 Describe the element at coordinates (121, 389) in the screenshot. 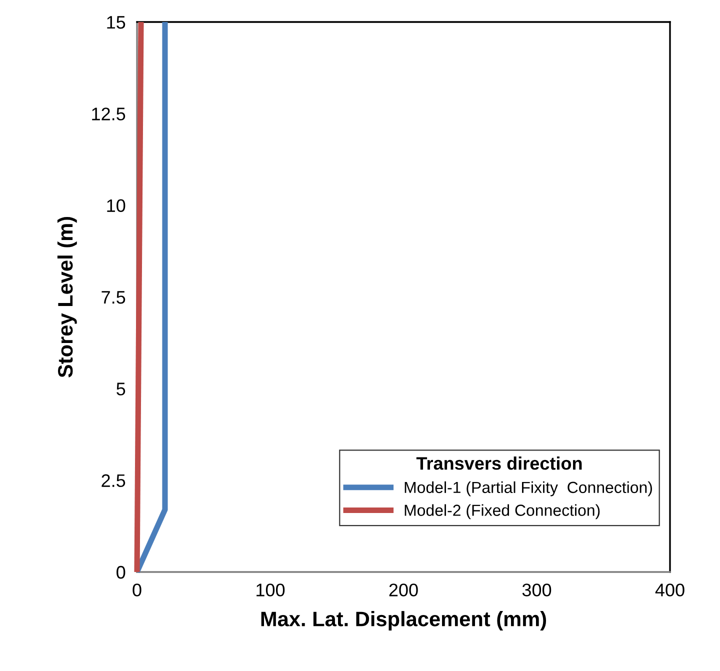

I see `y-tick-label: 5` at that location.